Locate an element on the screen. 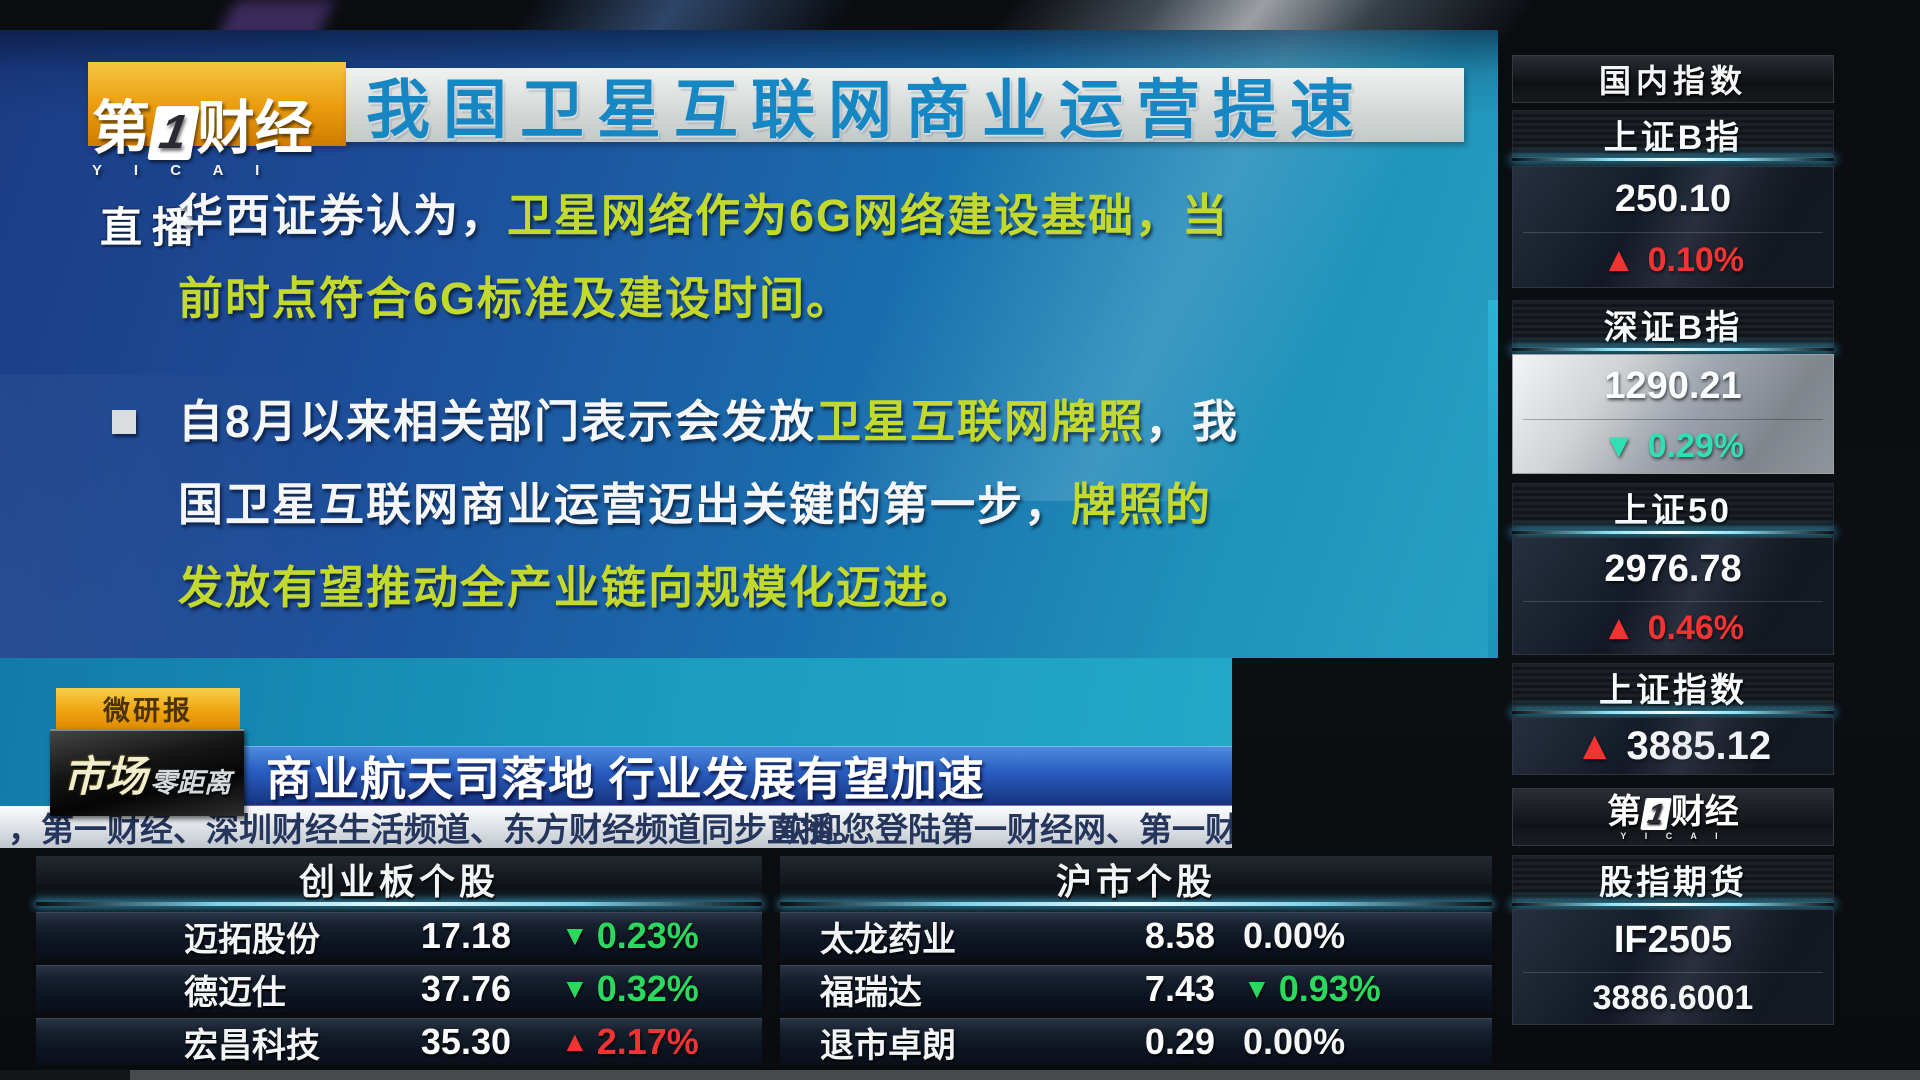 The width and height of the screenshot is (1920, 1080). highlighted-text-segment: 牌照的 is located at coordinates (1142, 504).